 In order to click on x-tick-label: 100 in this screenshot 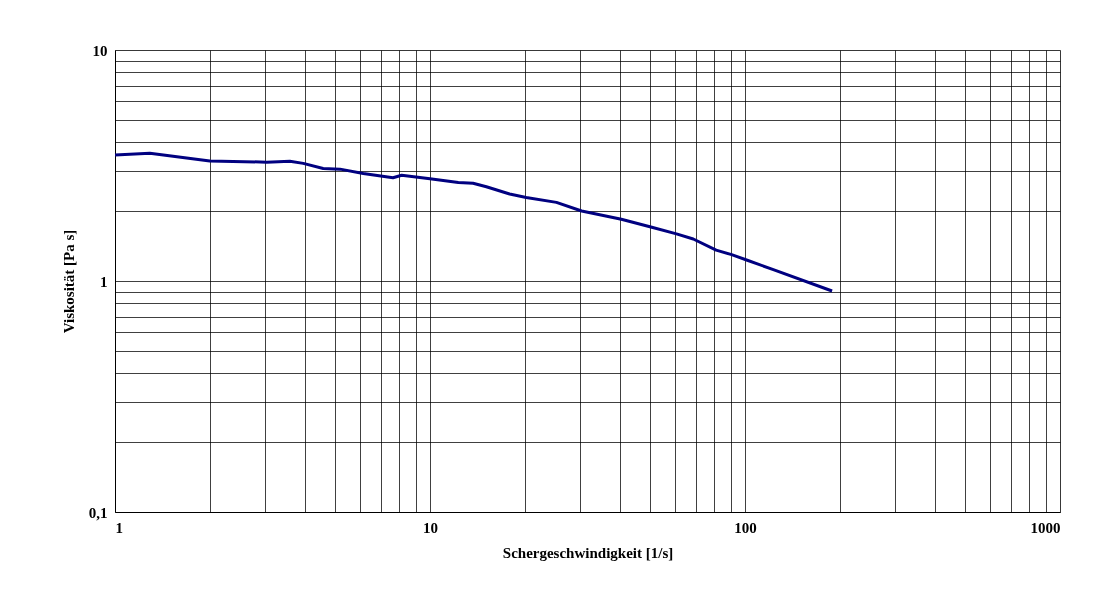, I will do `click(745, 527)`.